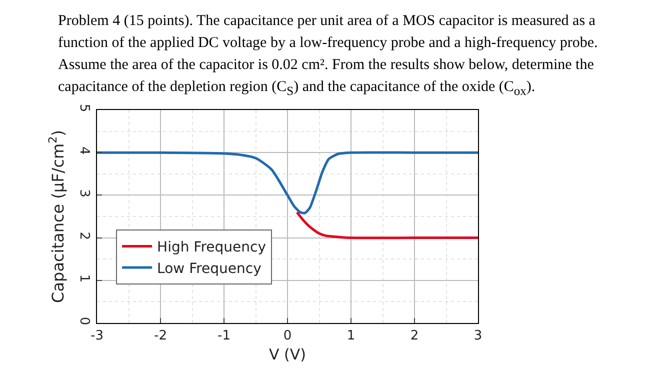 The height and width of the screenshot is (385, 656). Describe the element at coordinates (84, 193) in the screenshot. I see `y-tick-label: 3` at that location.